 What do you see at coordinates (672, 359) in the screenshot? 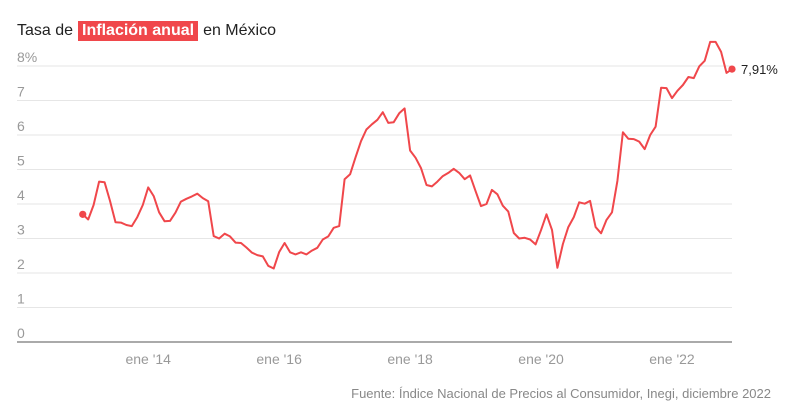
I see `x-tick-label: ene '22` at bounding box center [672, 359].